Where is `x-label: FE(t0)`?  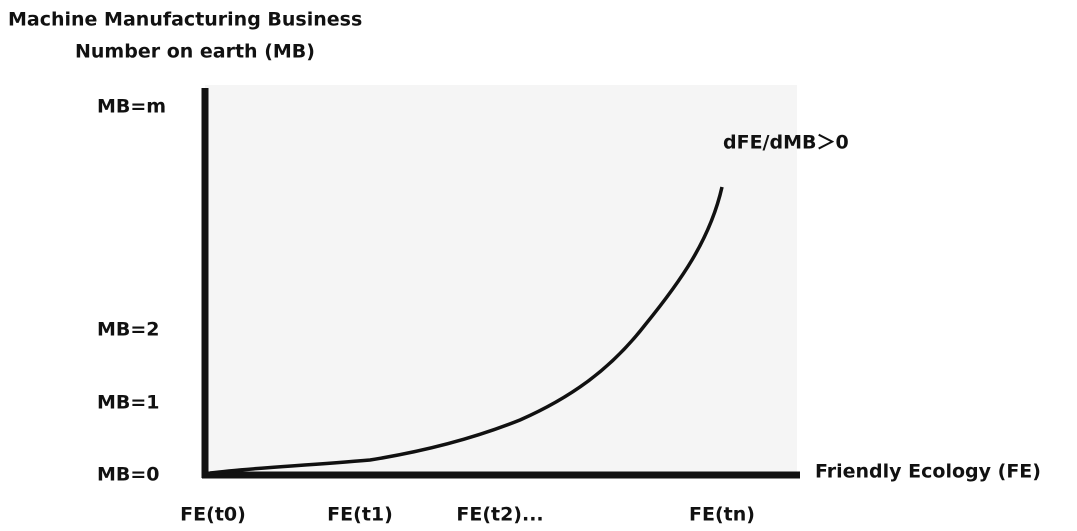 x-label: FE(t0) is located at coordinates (213, 515).